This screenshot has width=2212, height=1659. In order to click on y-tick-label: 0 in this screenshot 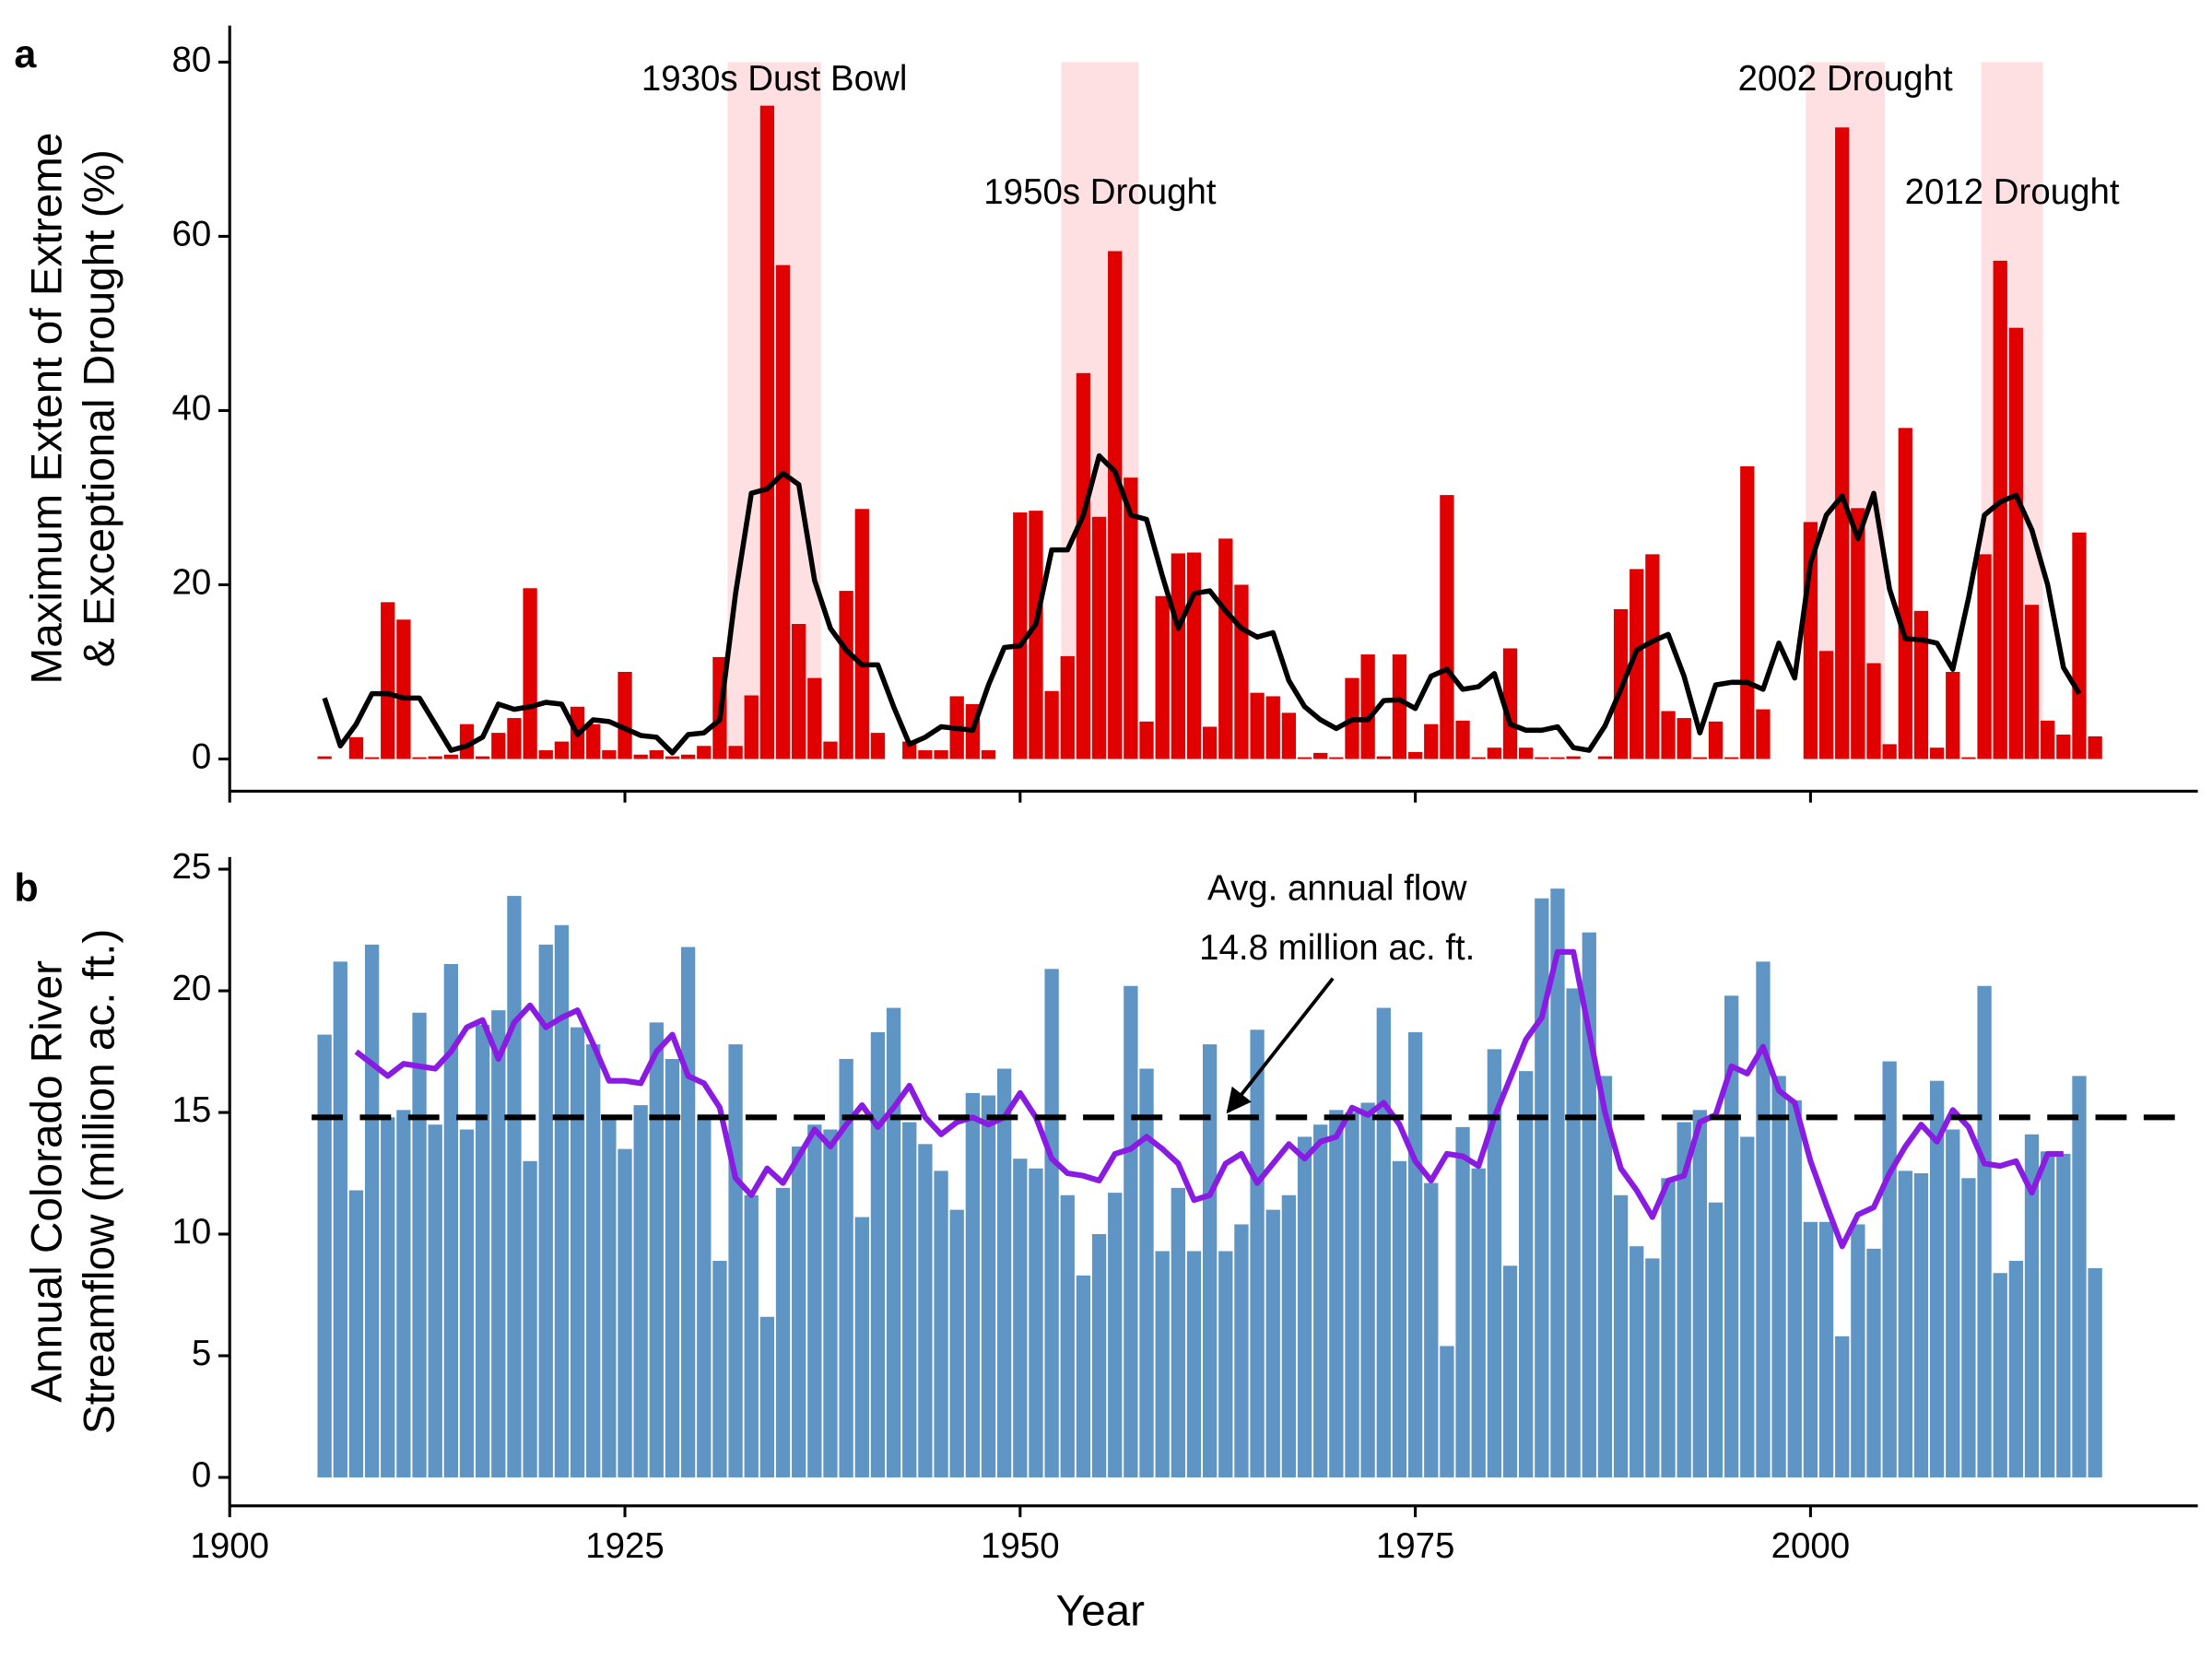, I will do `click(201, 757)`.